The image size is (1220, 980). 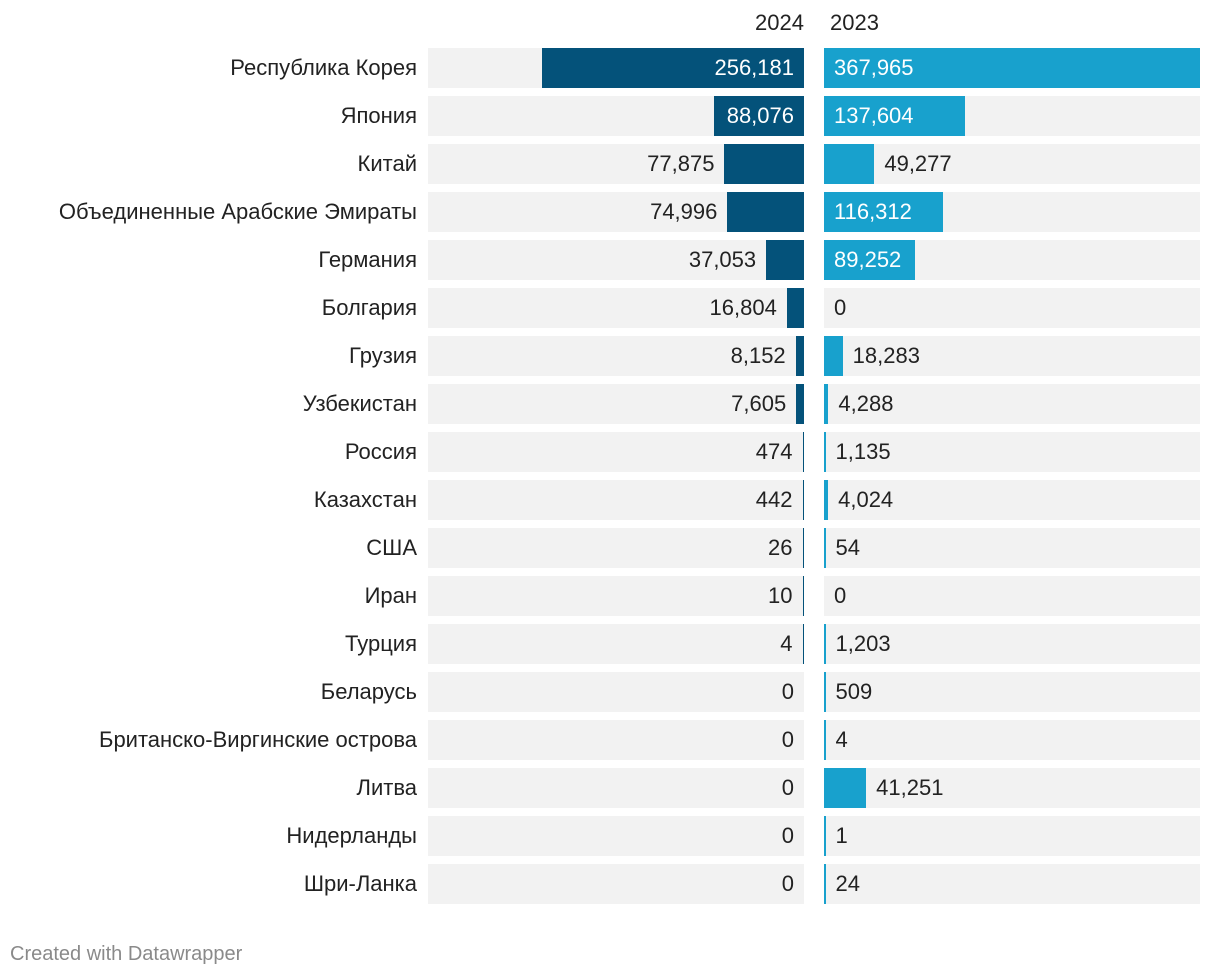 I want to click on column-header-2024: 2024, so click(x=779, y=22).